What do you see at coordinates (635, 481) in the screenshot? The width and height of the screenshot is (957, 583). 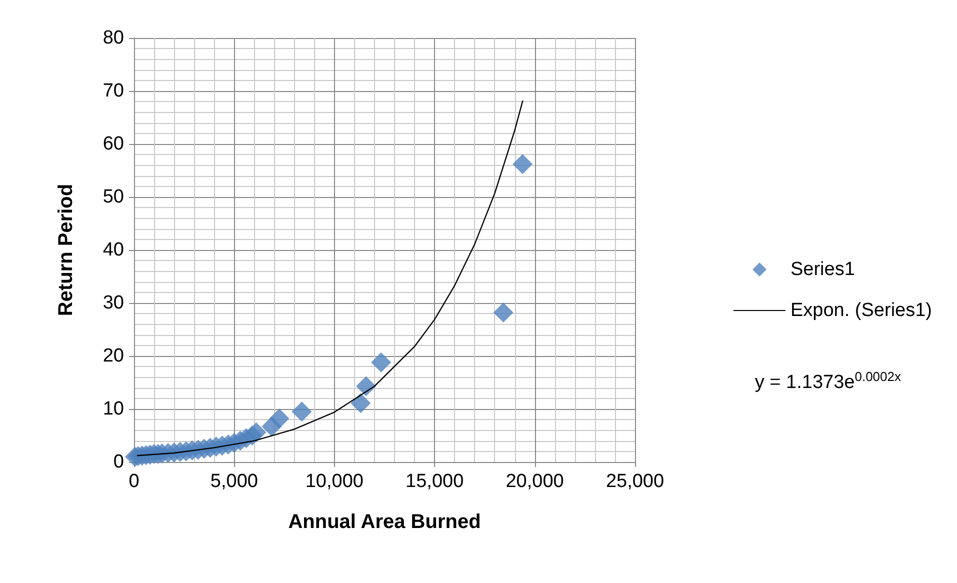 I see `x-tick-label: 25,000` at bounding box center [635, 481].